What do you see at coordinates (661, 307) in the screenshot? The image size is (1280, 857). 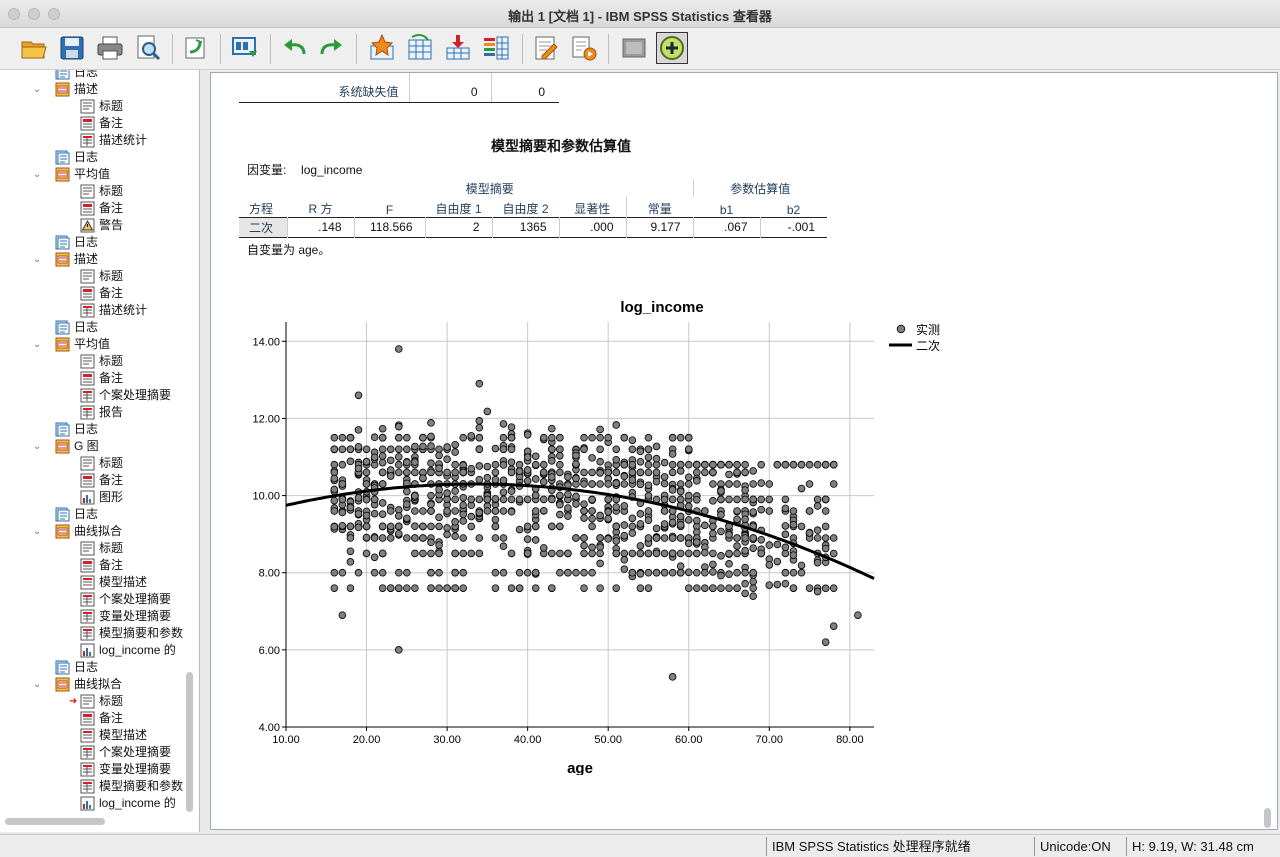 I see `chart-title: log_income` at bounding box center [661, 307].